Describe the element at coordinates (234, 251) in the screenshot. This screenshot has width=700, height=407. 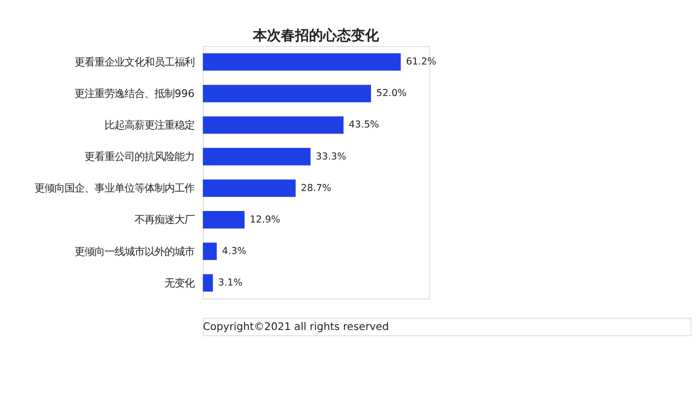
I see `data-label: 4.3%` at that location.